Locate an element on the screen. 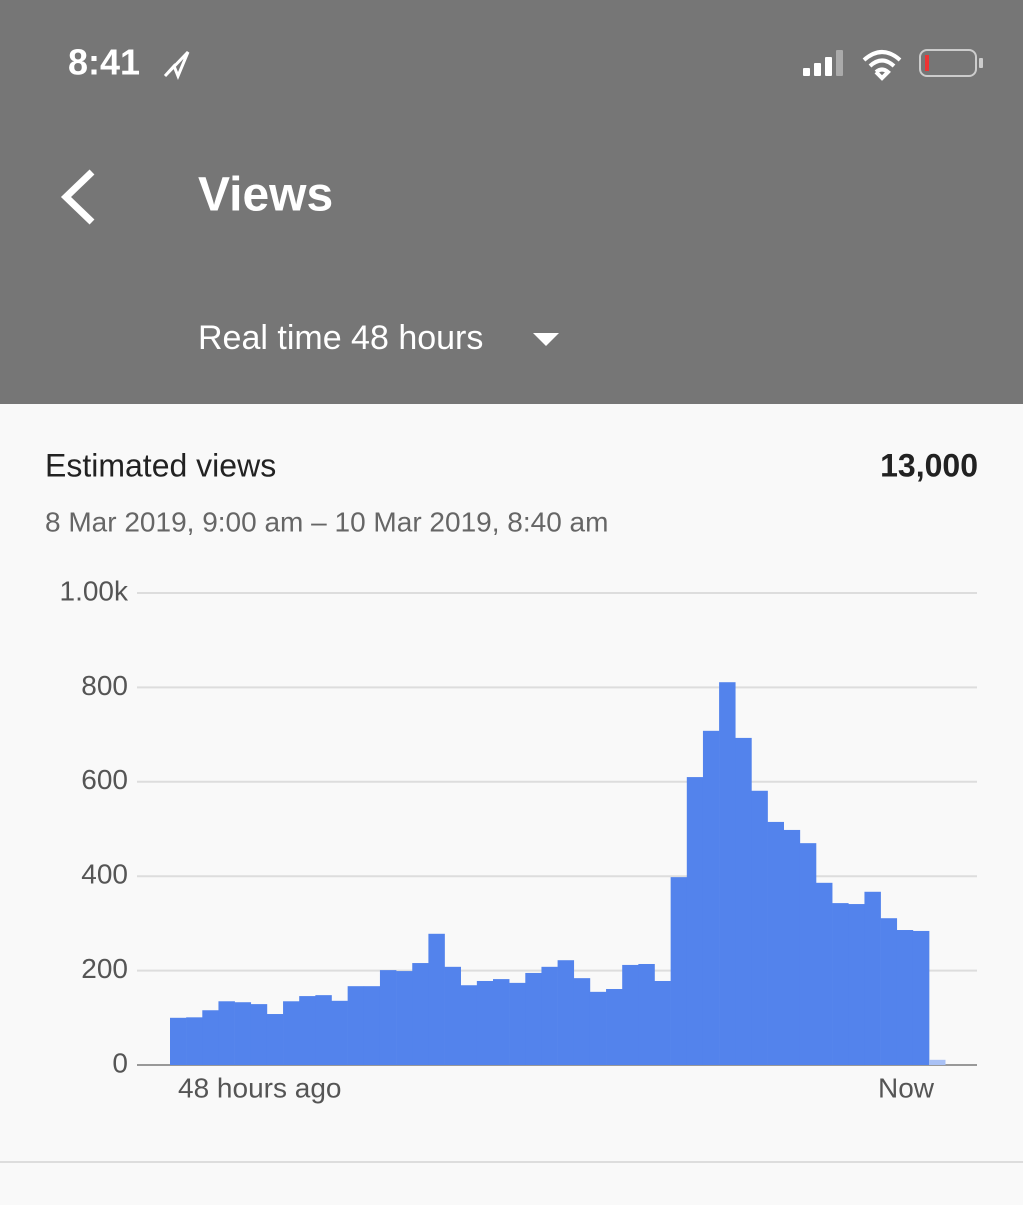 This screenshot has width=1023, height=1205. y-tick-label: 600 is located at coordinates (104, 779).